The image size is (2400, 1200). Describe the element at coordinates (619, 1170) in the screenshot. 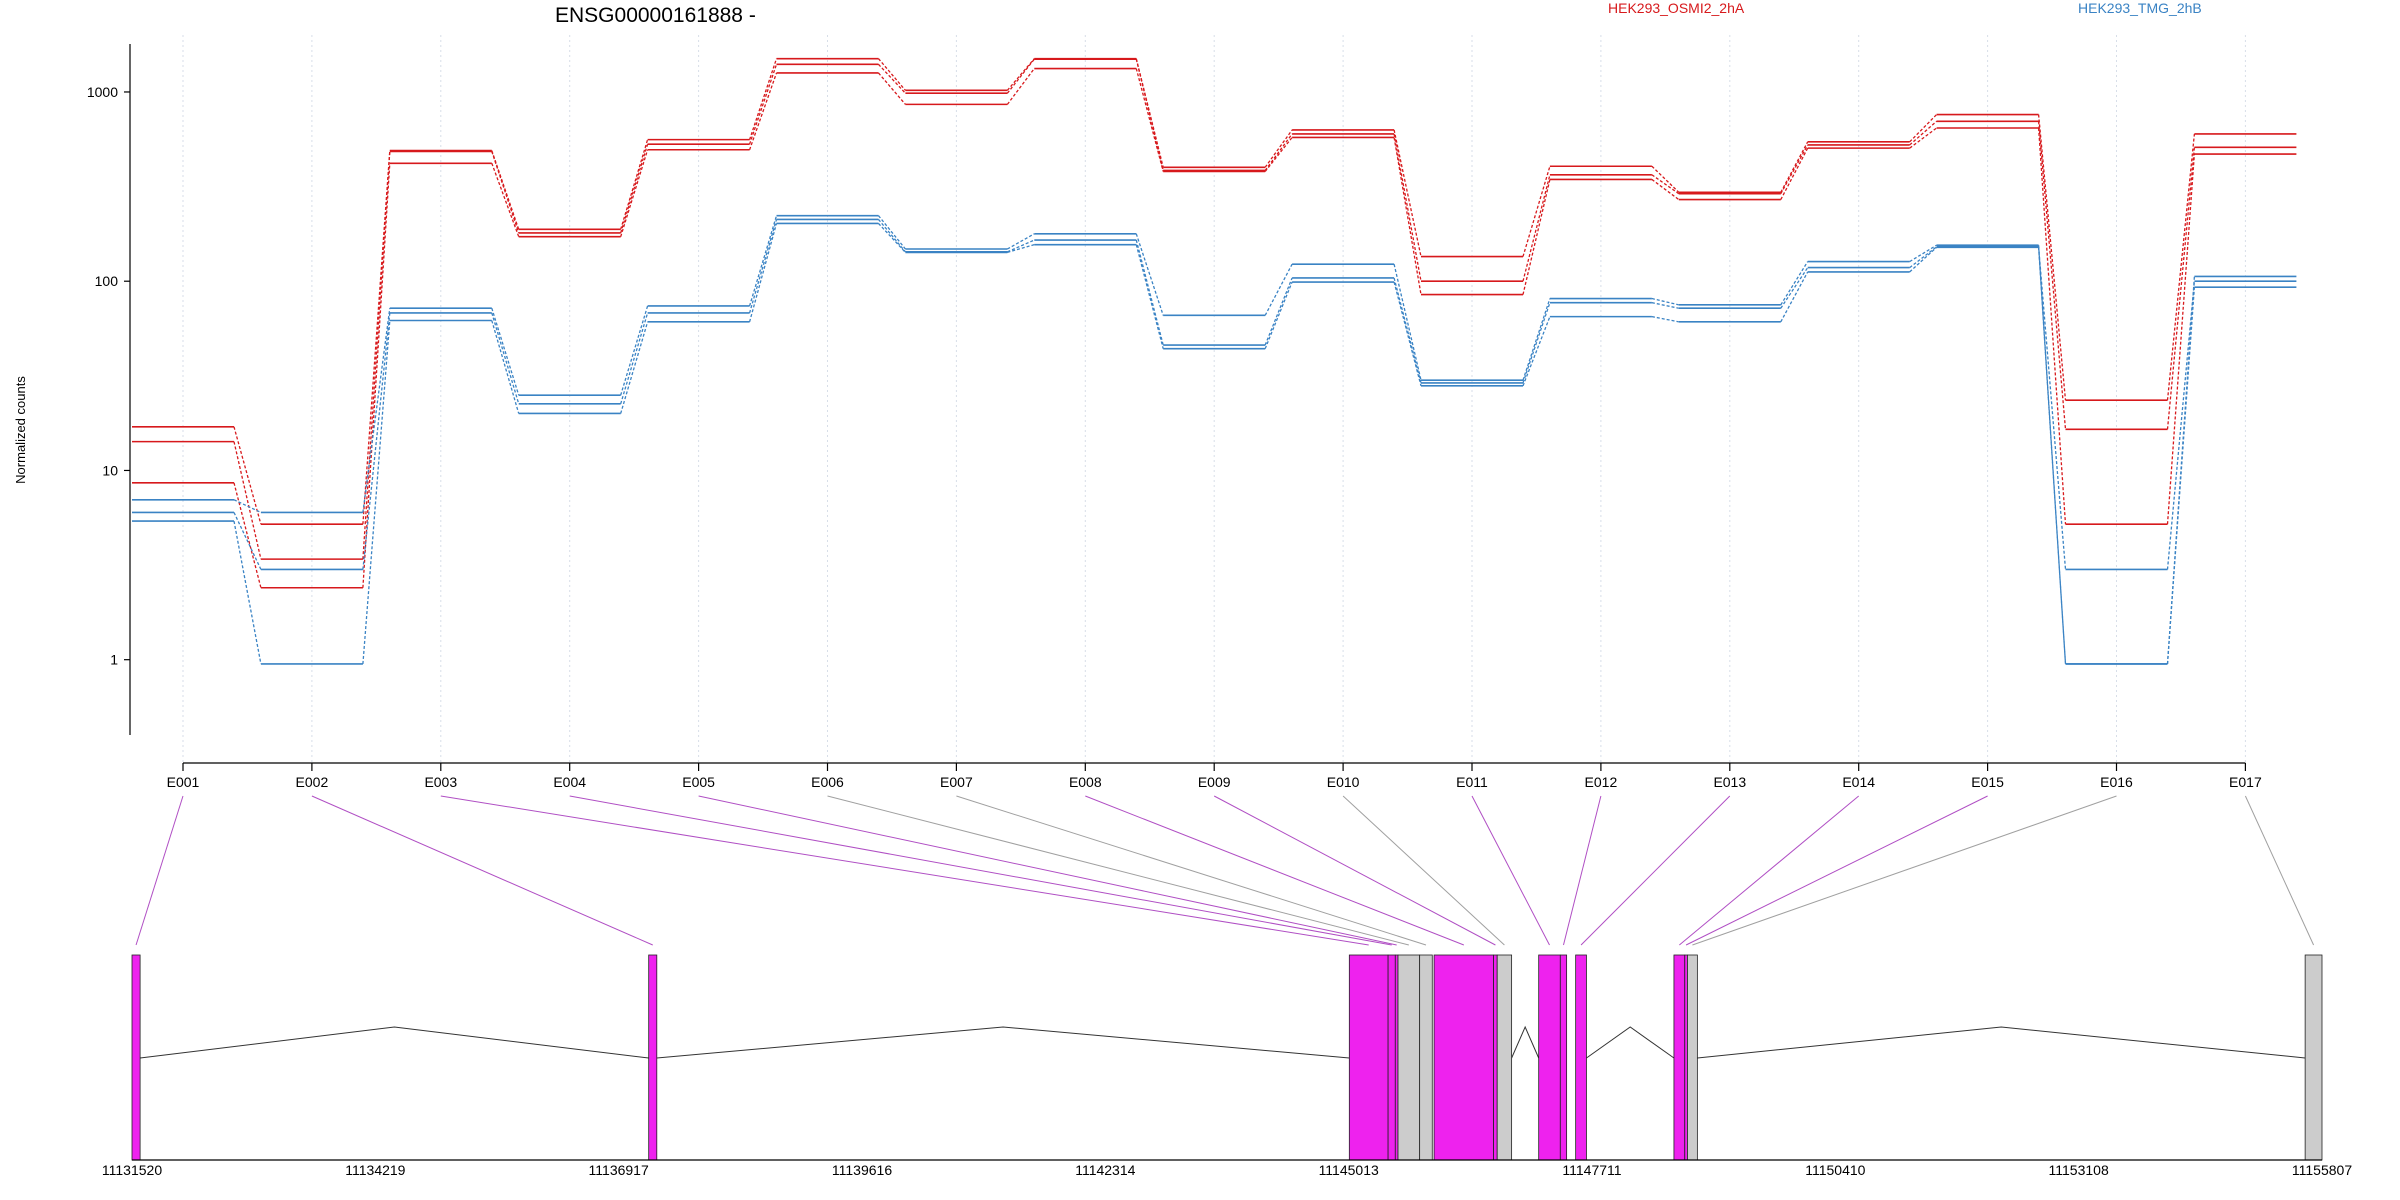

I see `genomic-tick-label: 11136917` at that location.